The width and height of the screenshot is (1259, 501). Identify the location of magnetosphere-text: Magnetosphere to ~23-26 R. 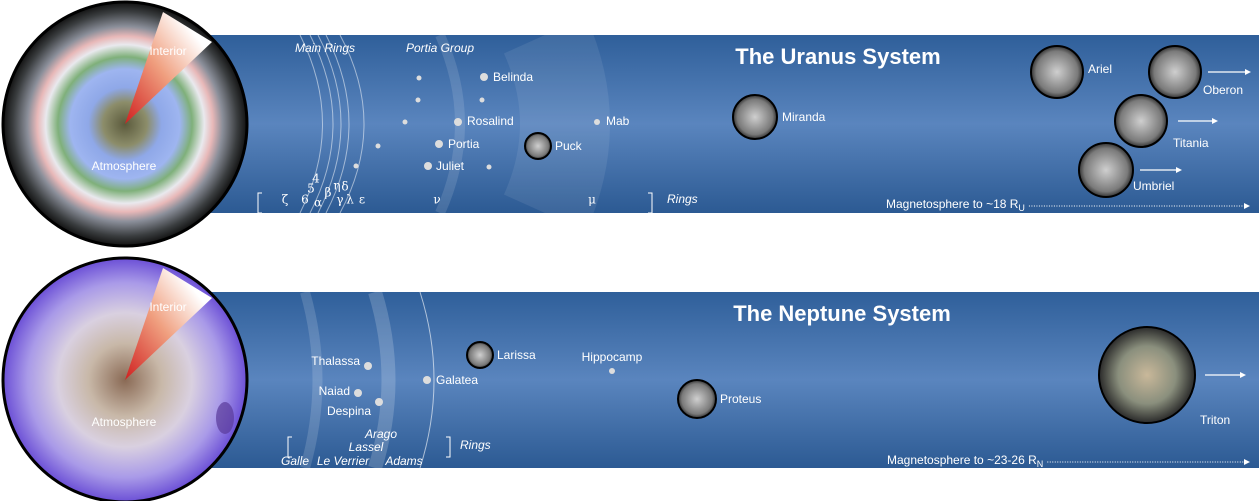
(962, 460).